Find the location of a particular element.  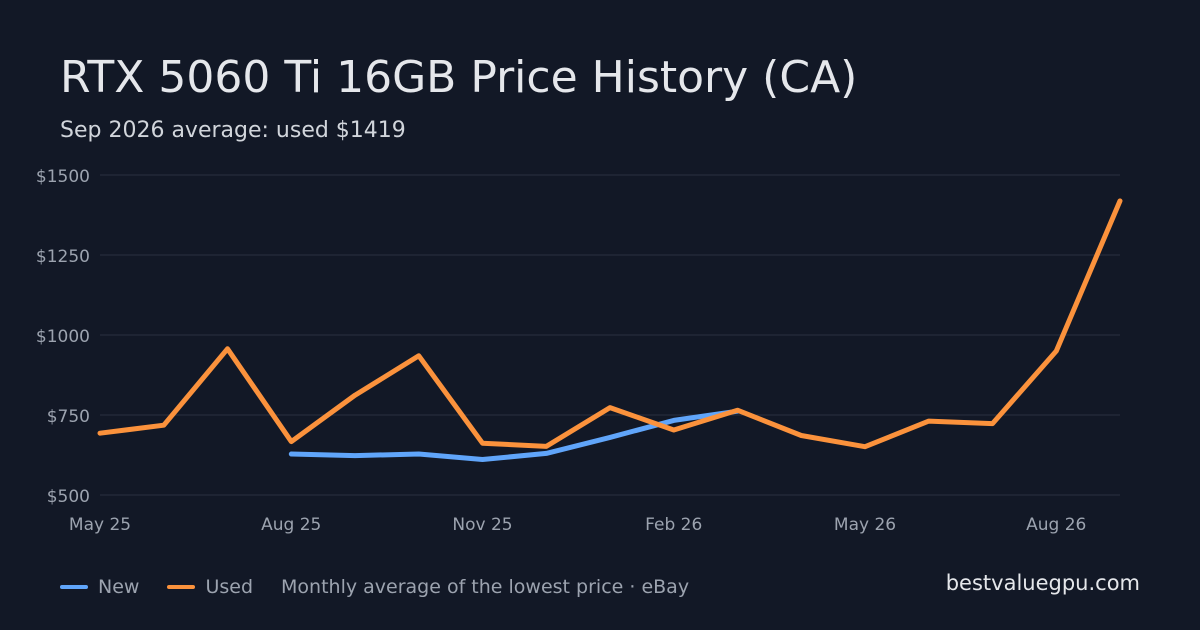

legend-item-used: Used is located at coordinates (210, 587).